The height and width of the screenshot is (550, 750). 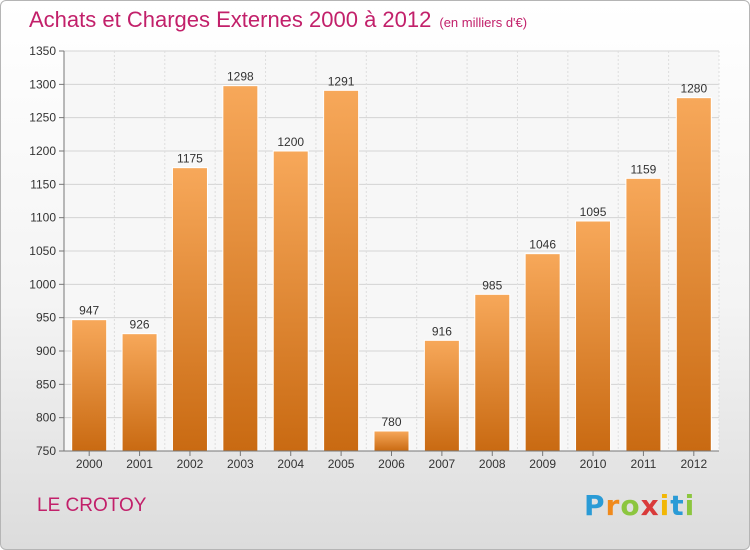 I want to click on y-tick-label: 900, so click(x=46, y=351).